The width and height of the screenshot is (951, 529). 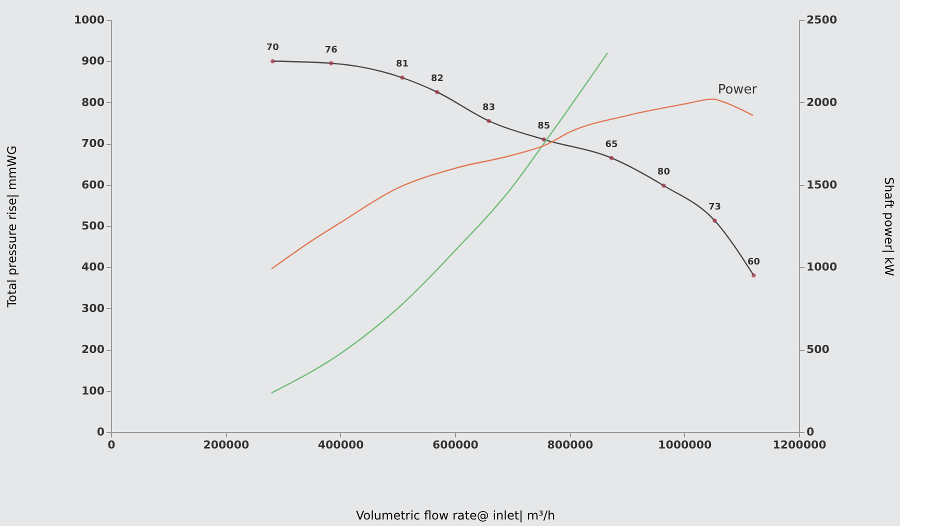 I want to click on annotation: 83, so click(x=489, y=107).